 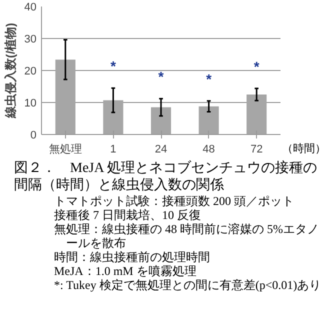 I want to click on x-tick-label: 72, so click(x=256, y=150).